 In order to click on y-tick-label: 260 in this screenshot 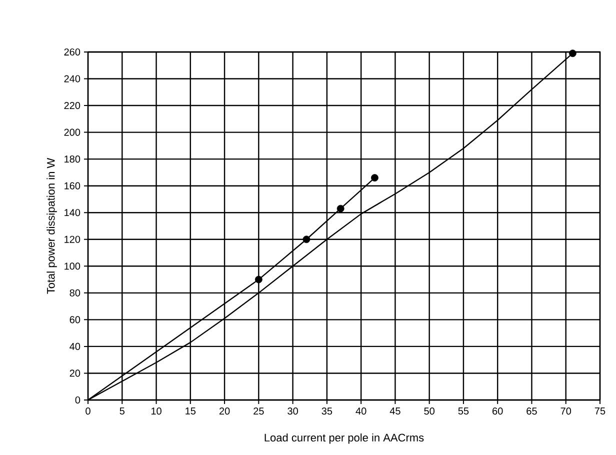, I will do `click(72, 52)`.